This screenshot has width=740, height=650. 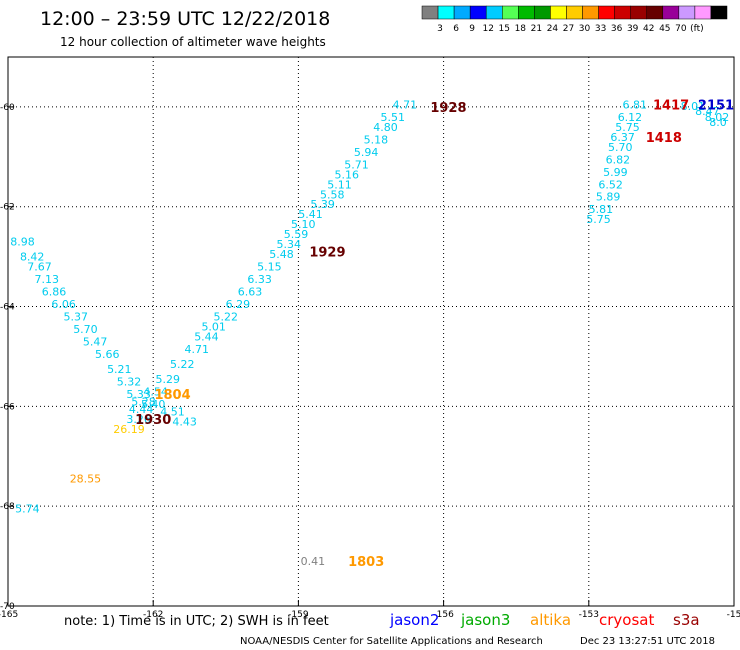 I want to click on x-tick-label: -15, so click(x=733, y=615).